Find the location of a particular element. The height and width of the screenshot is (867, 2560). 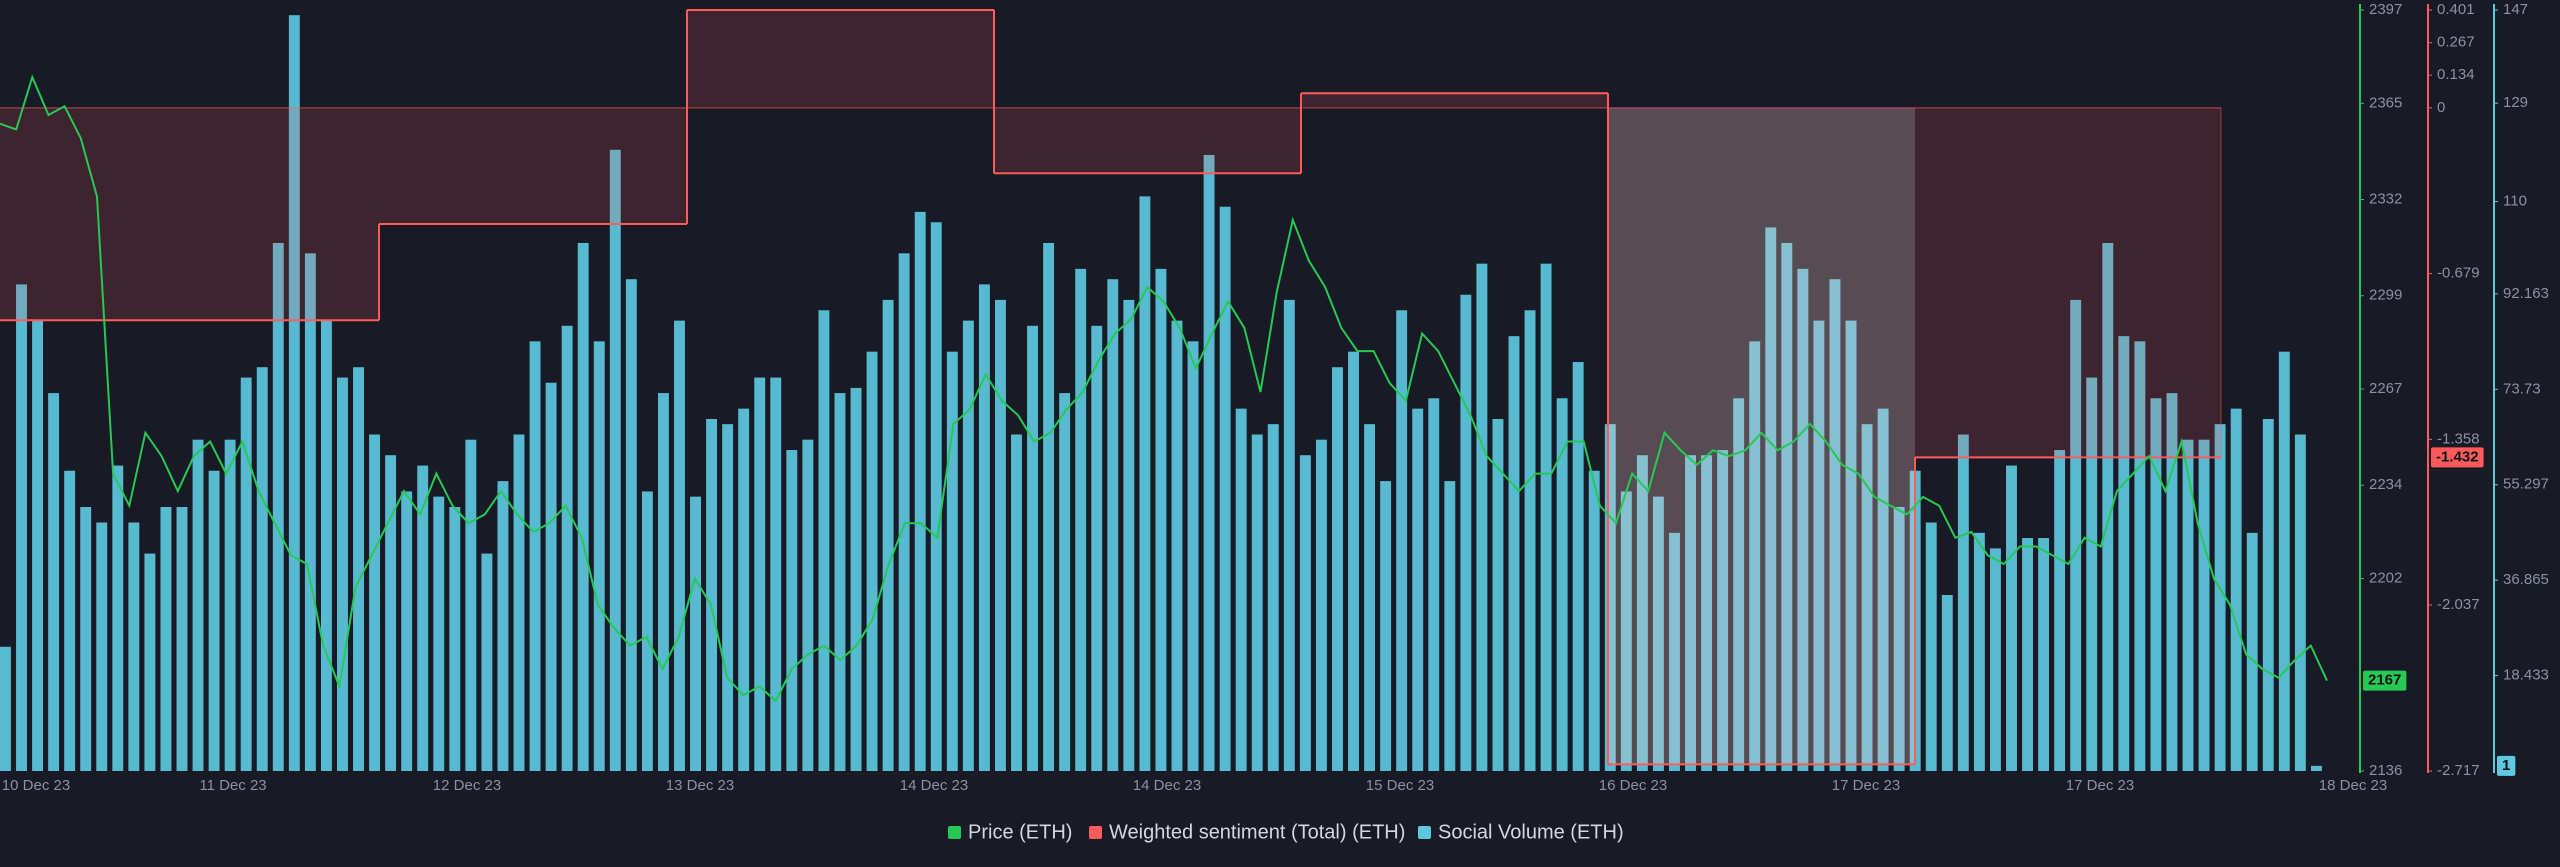

legend-label: Social Volume (ETH) is located at coordinates (1531, 832).